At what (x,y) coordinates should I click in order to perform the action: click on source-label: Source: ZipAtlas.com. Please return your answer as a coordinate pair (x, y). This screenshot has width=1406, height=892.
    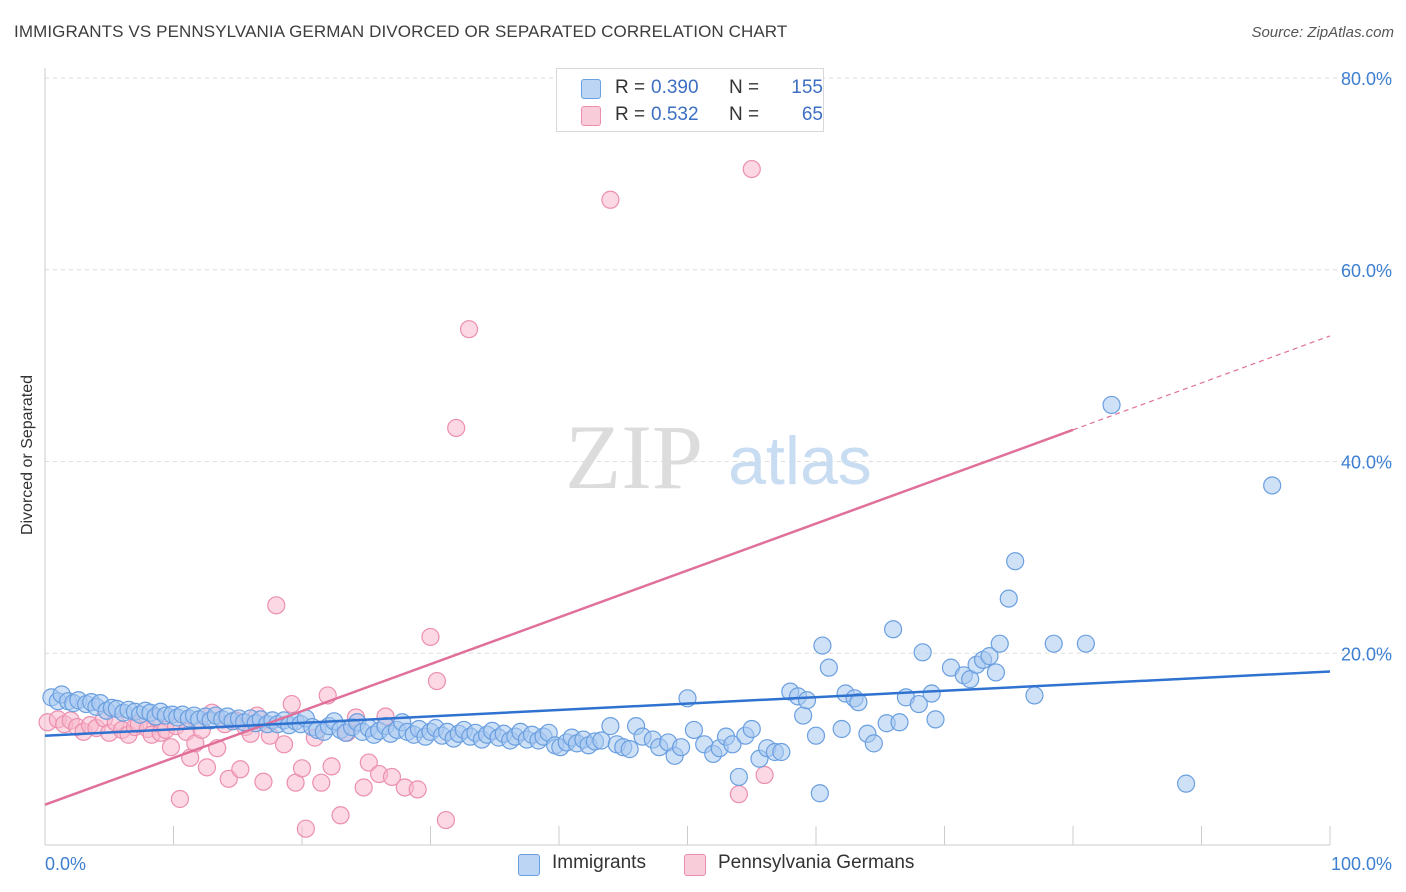
    Looking at the image, I should click on (1322, 32).